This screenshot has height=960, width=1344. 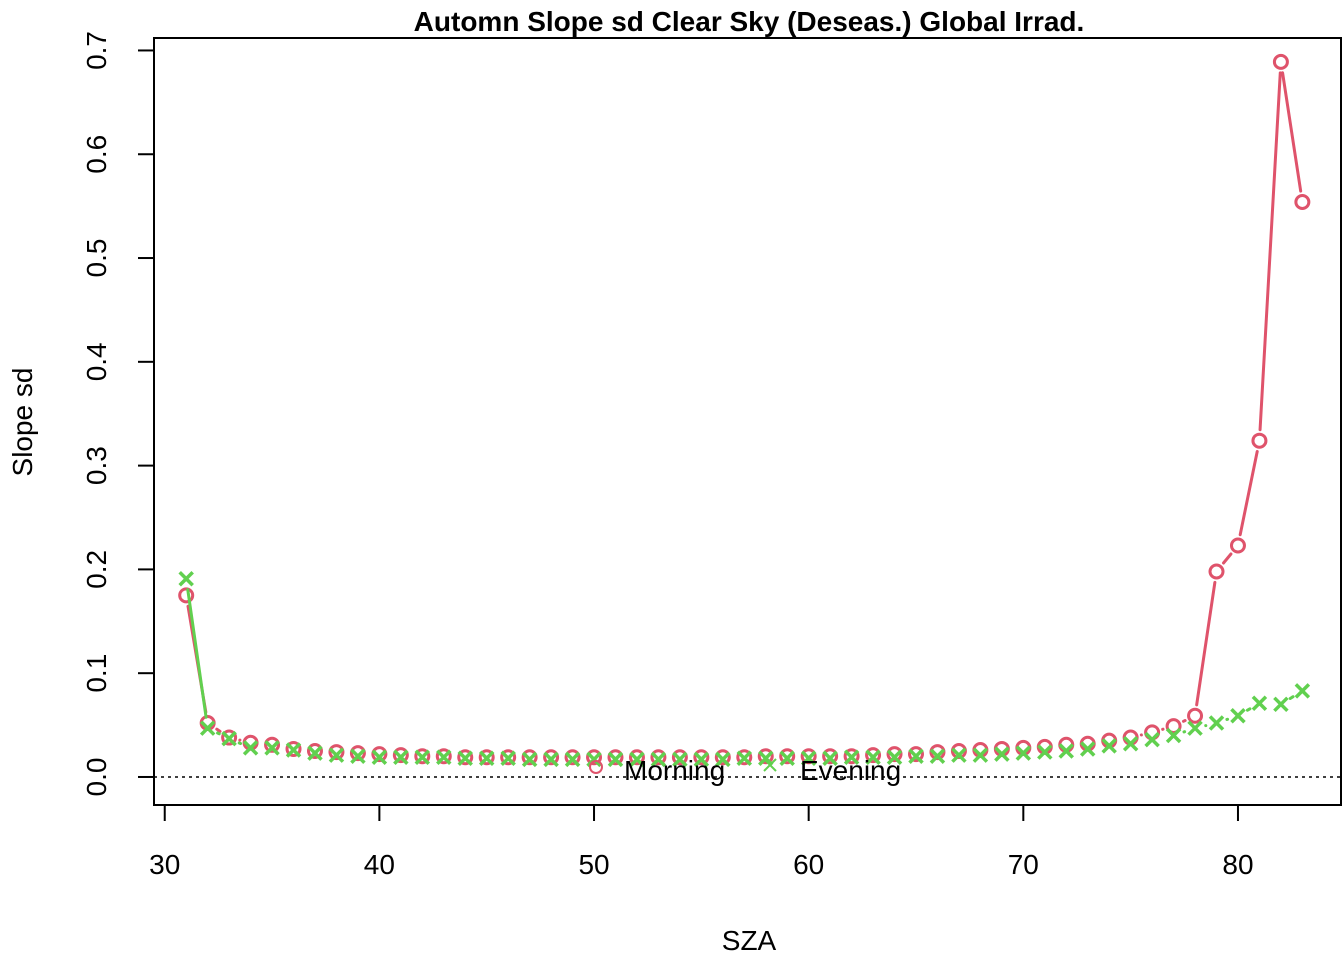 I want to click on legend: Morning Evening, so click(x=745, y=770).